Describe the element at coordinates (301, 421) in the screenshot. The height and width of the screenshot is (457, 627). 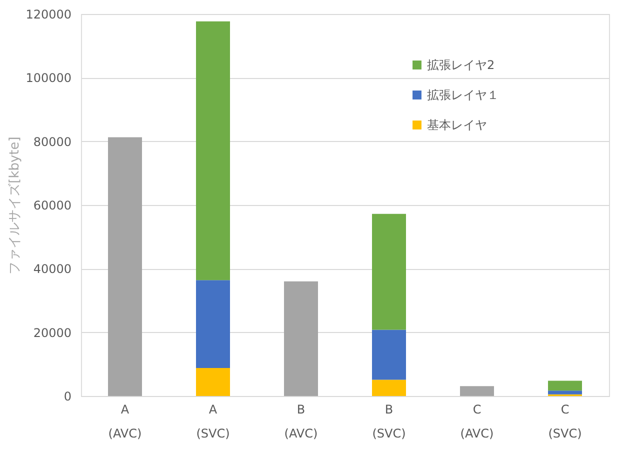
I see `x-tick-label: B (AVC)` at that location.